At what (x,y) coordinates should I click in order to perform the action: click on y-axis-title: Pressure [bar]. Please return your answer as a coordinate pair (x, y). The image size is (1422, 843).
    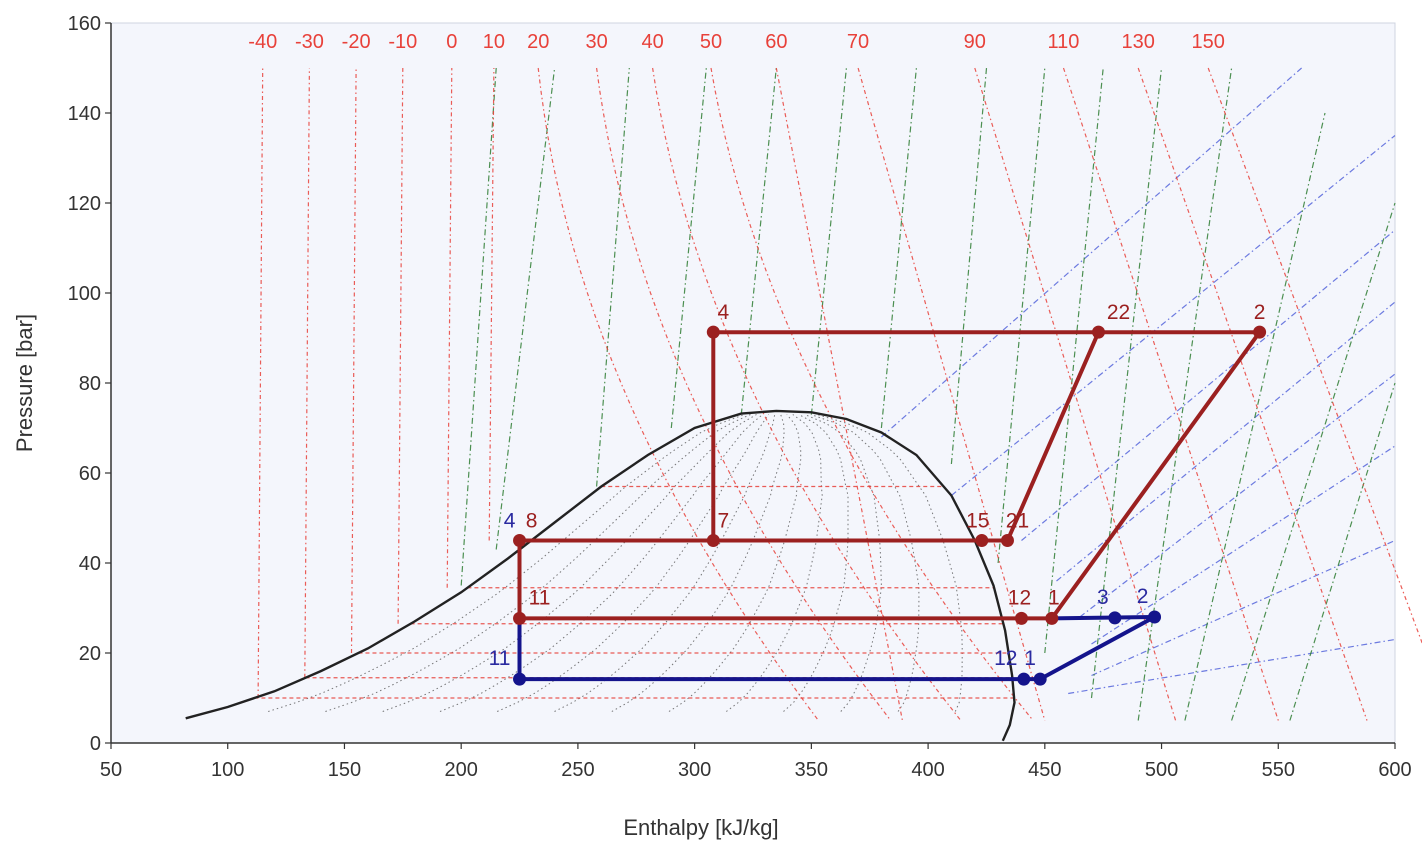
    Looking at the image, I should click on (24, 383).